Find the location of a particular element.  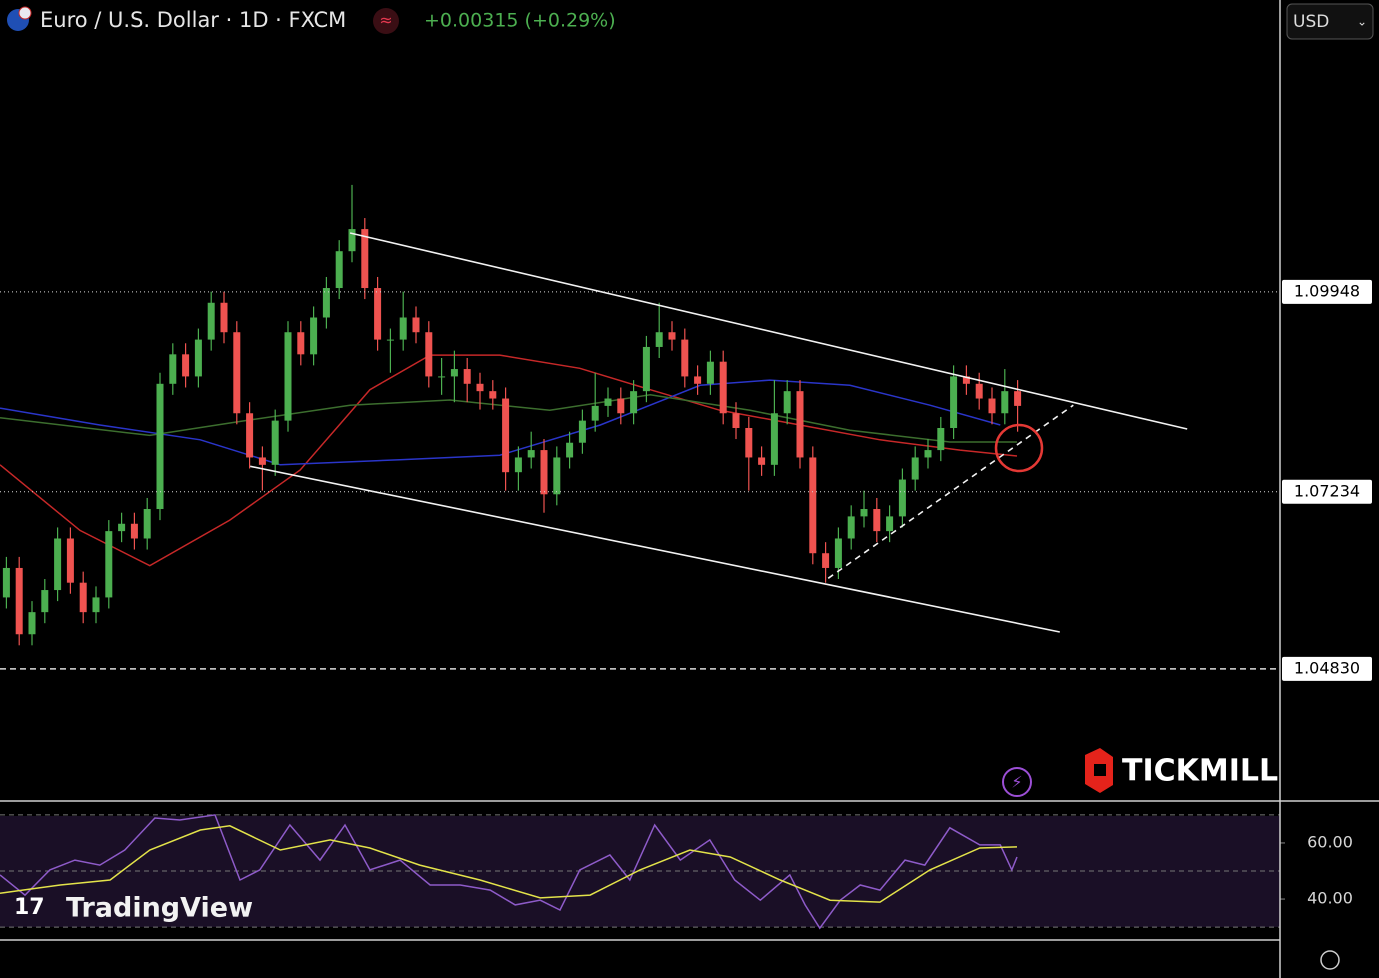

price-line-tag is located at coordinates (1327, 291).